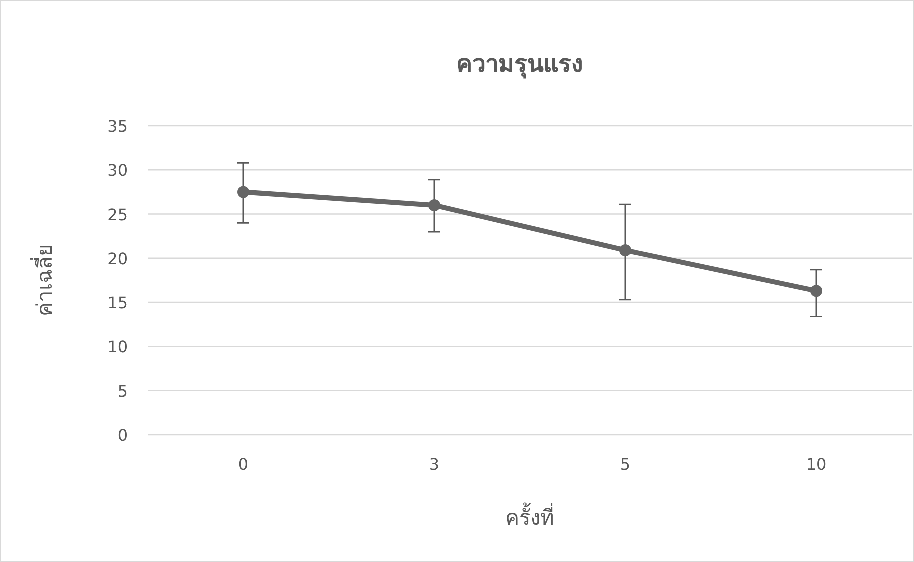  I want to click on y-tick-label: 35, so click(118, 126).